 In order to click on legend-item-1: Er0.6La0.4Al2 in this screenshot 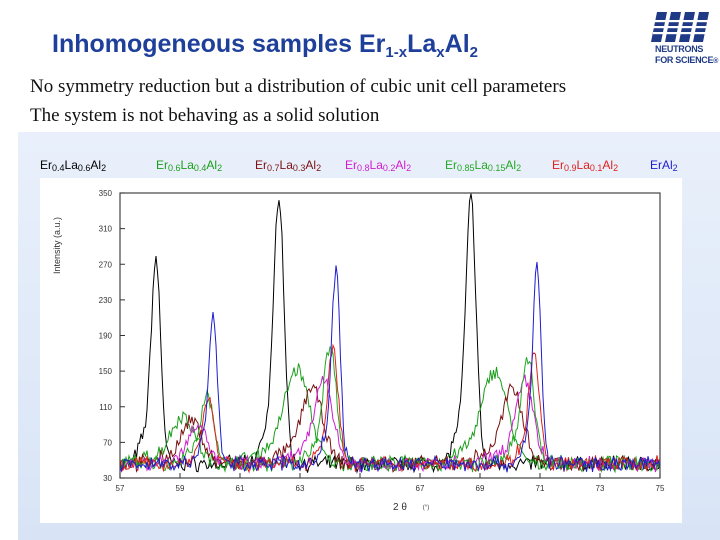, I will do `click(189, 165)`.